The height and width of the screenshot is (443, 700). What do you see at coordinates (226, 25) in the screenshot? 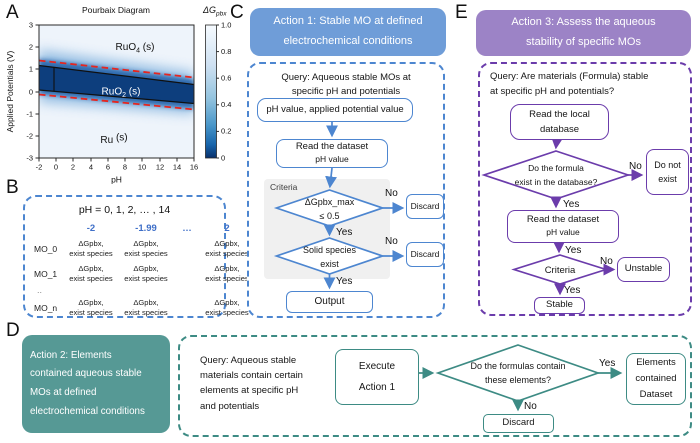
I see `colorbar-tick-label: 1.0` at bounding box center [226, 25].